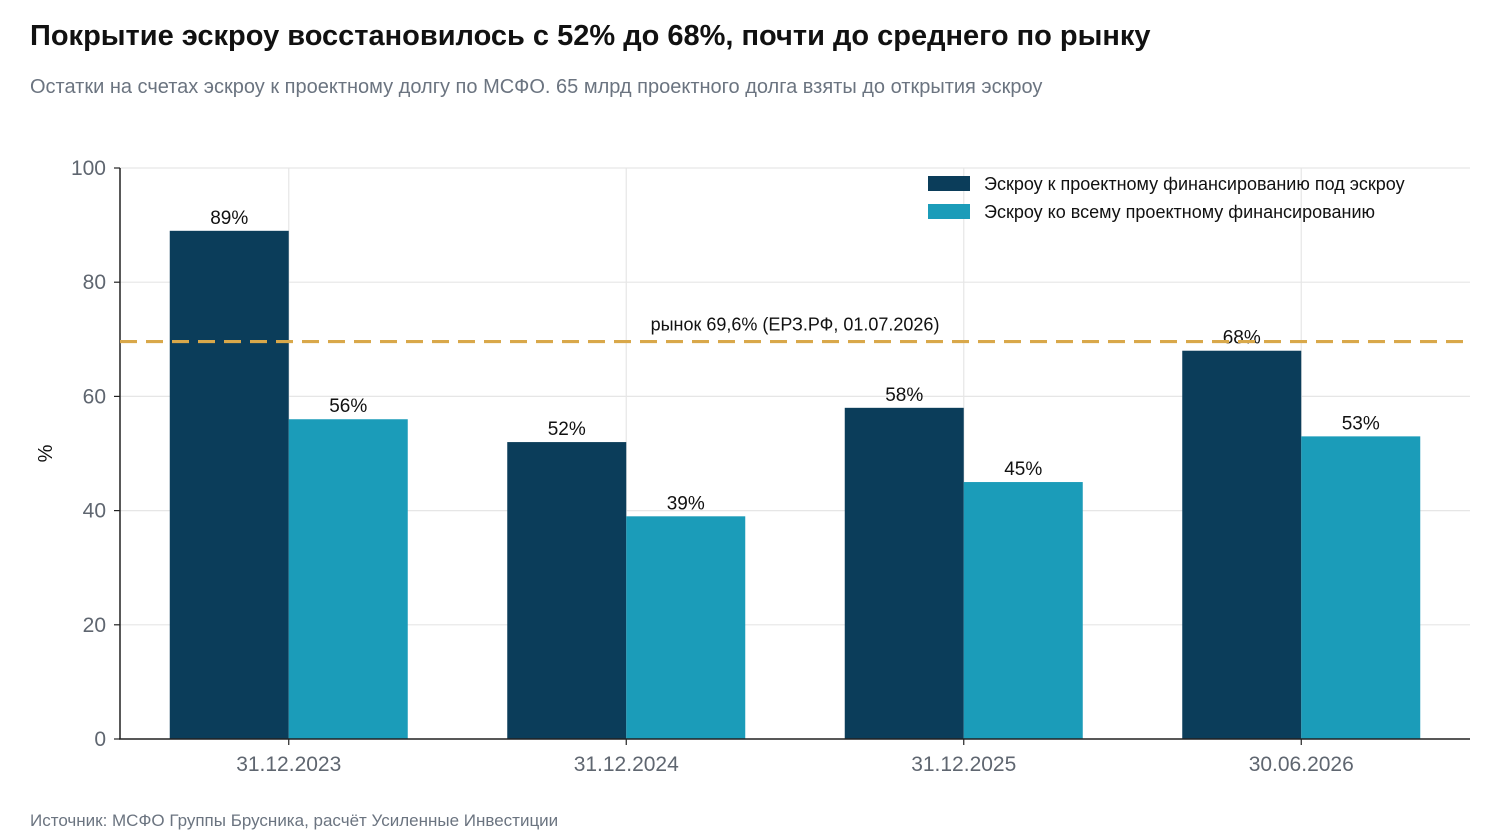 The image size is (1500, 840). Describe the element at coordinates (46, 453) in the screenshot. I see `y-axis-label: %` at that location.